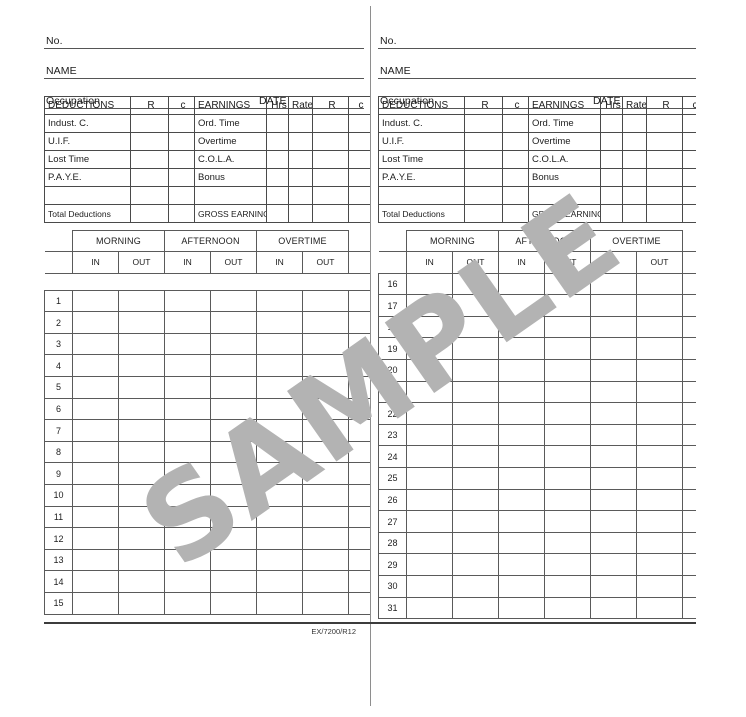 The image size is (746, 717). Describe the element at coordinates (537, 67) in the screenshot. I see `field-name-right: NAME` at that location.